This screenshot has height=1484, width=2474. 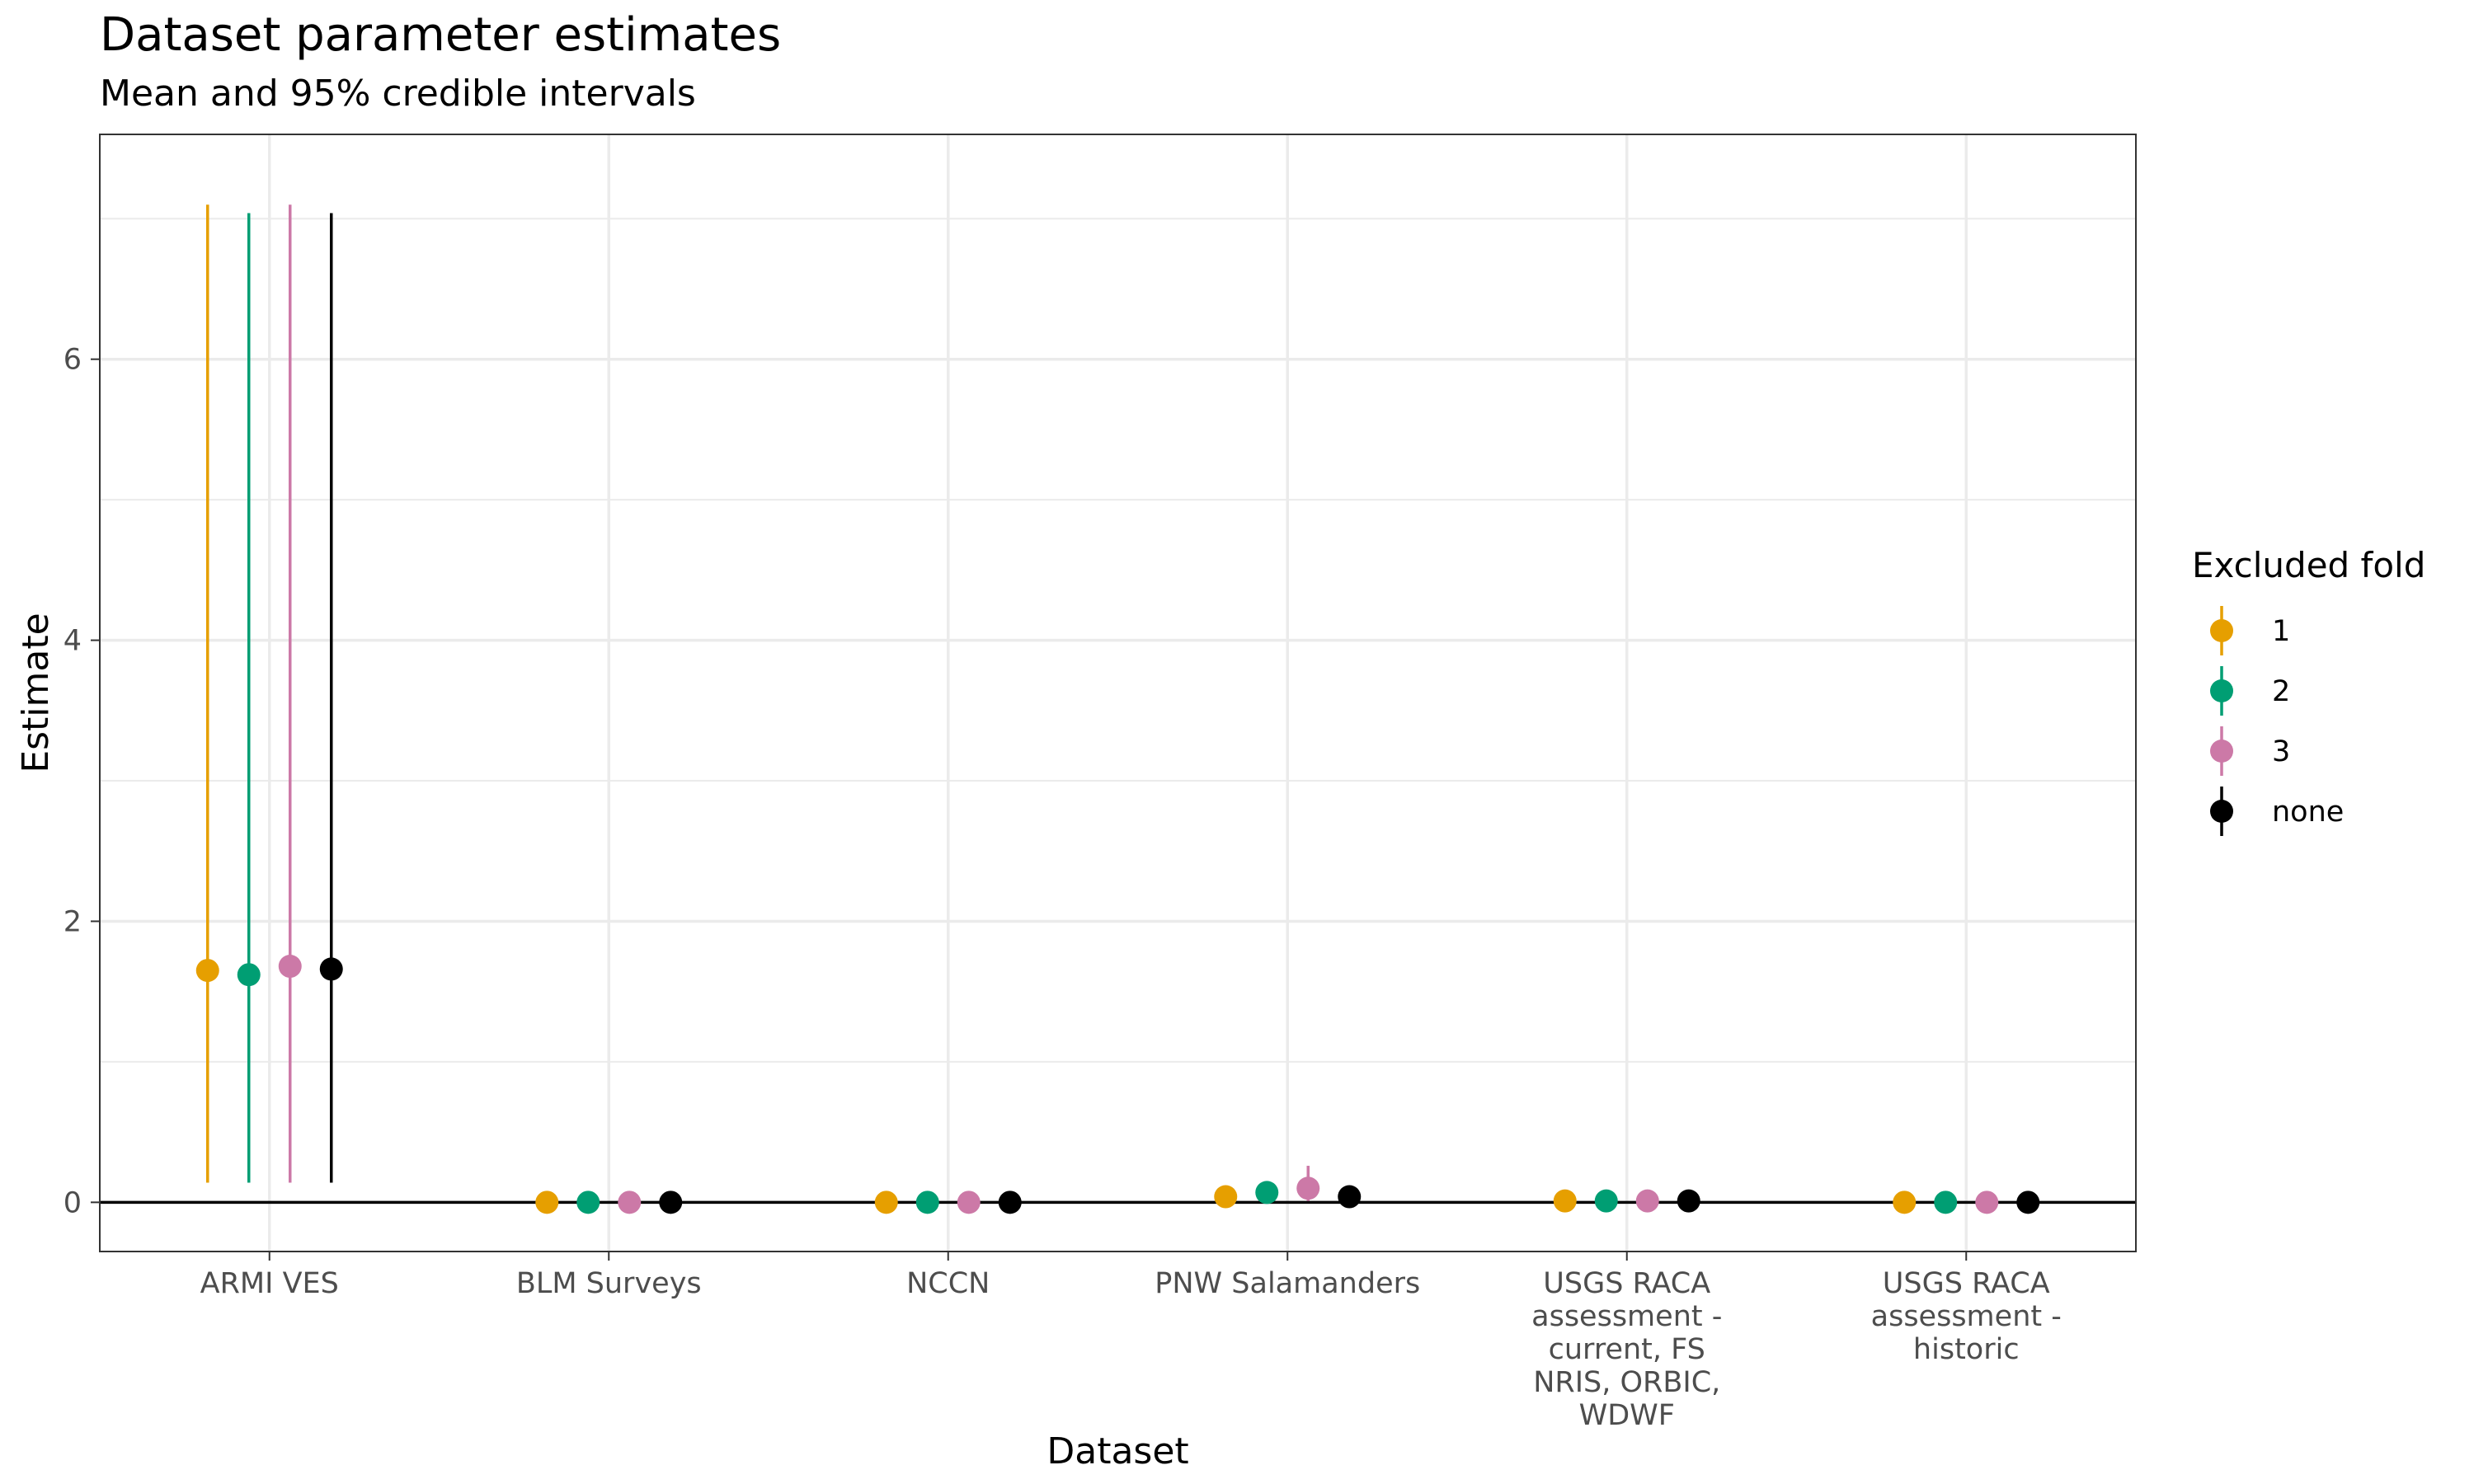 What do you see at coordinates (36, 693) in the screenshot?
I see `y-axis-title: Estimate` at bounding box center [36, 693].